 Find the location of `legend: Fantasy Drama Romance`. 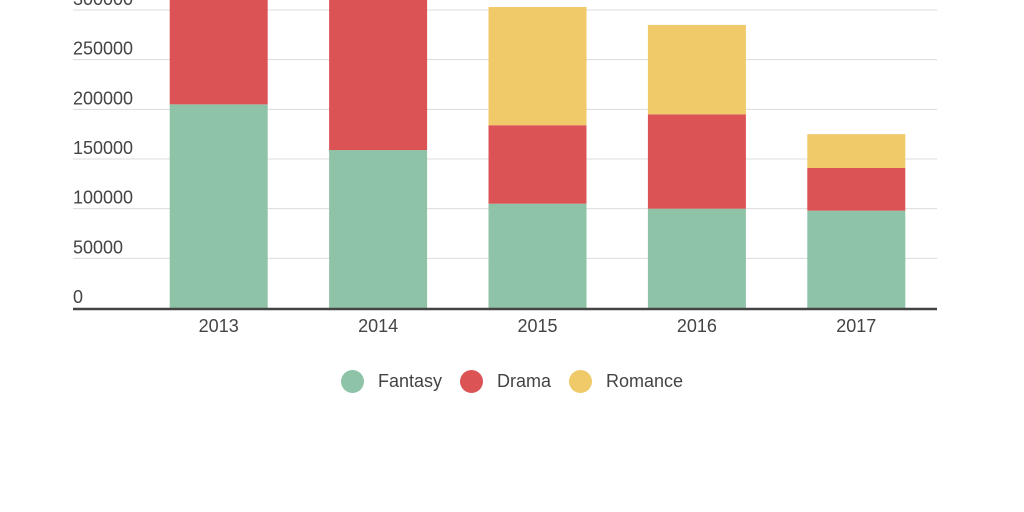

legend: Fantasy Drama Romance is located at coordinates (512, 381).